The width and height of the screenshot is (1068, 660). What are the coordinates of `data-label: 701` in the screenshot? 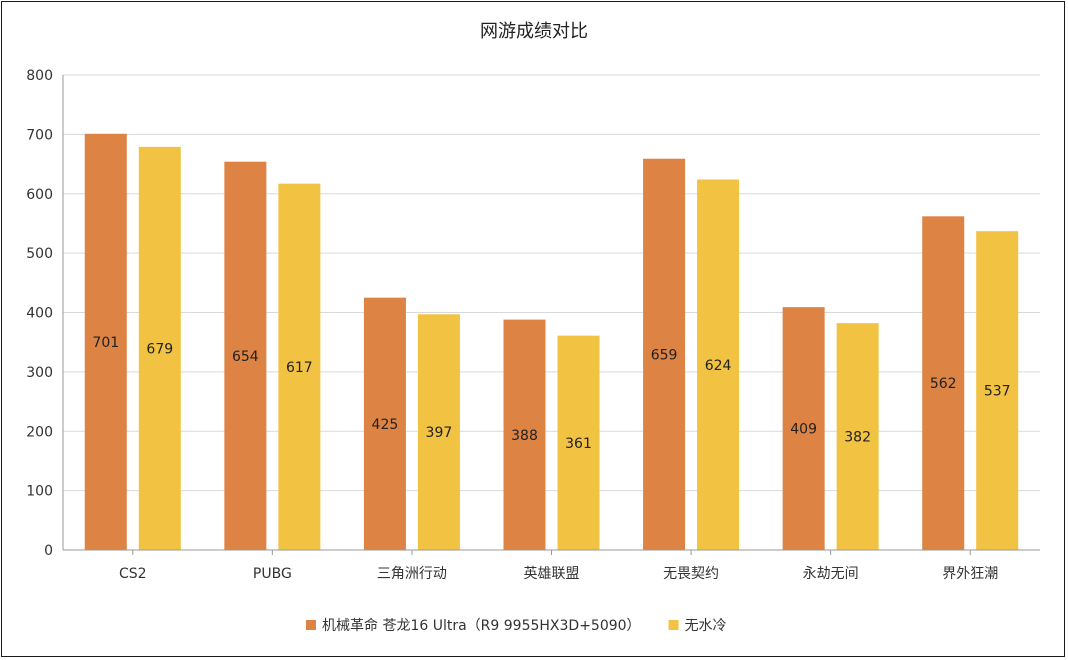 It's located at (105, 343).